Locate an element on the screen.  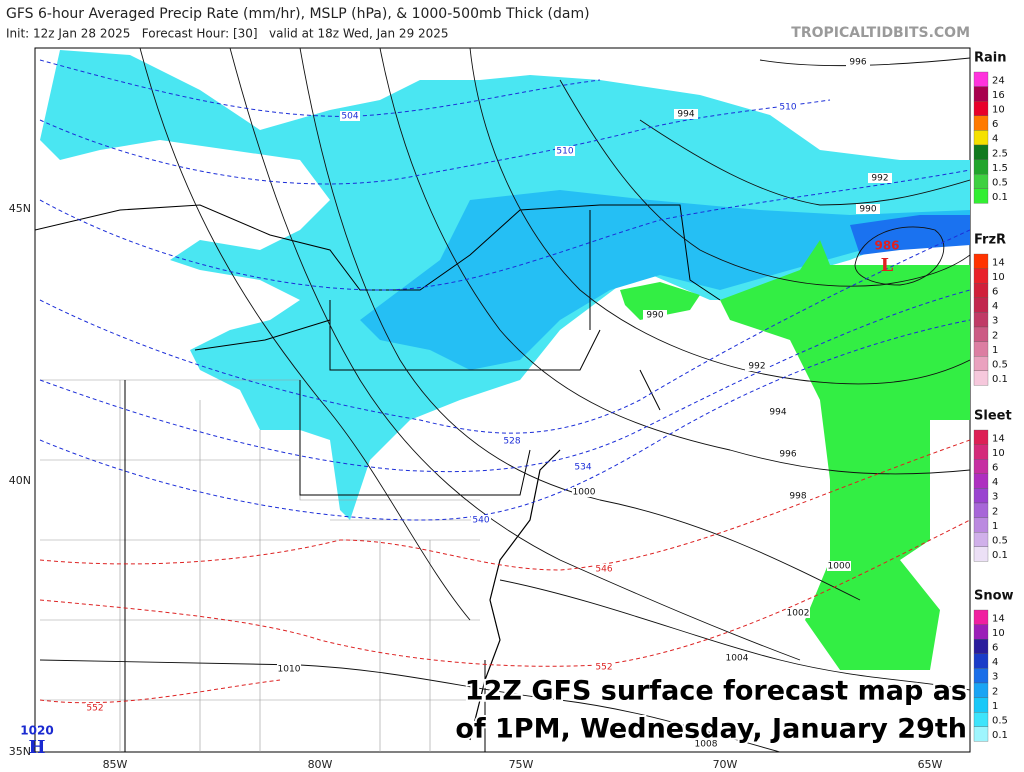
thickness-label-warm: 546 is located at coordinates (603, 570).